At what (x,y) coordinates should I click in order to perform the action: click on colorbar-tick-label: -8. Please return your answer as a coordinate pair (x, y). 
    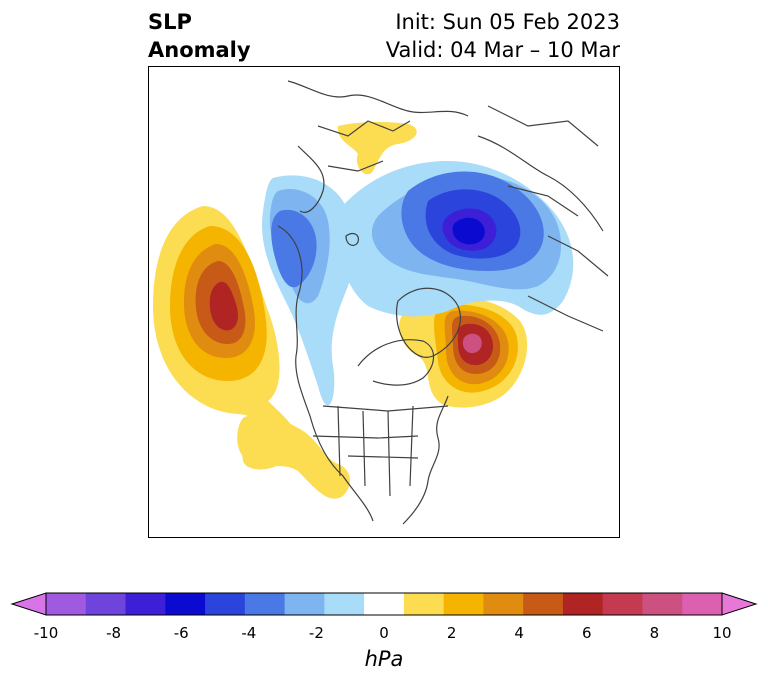
    Looking at the image, I should click on (114, 633).